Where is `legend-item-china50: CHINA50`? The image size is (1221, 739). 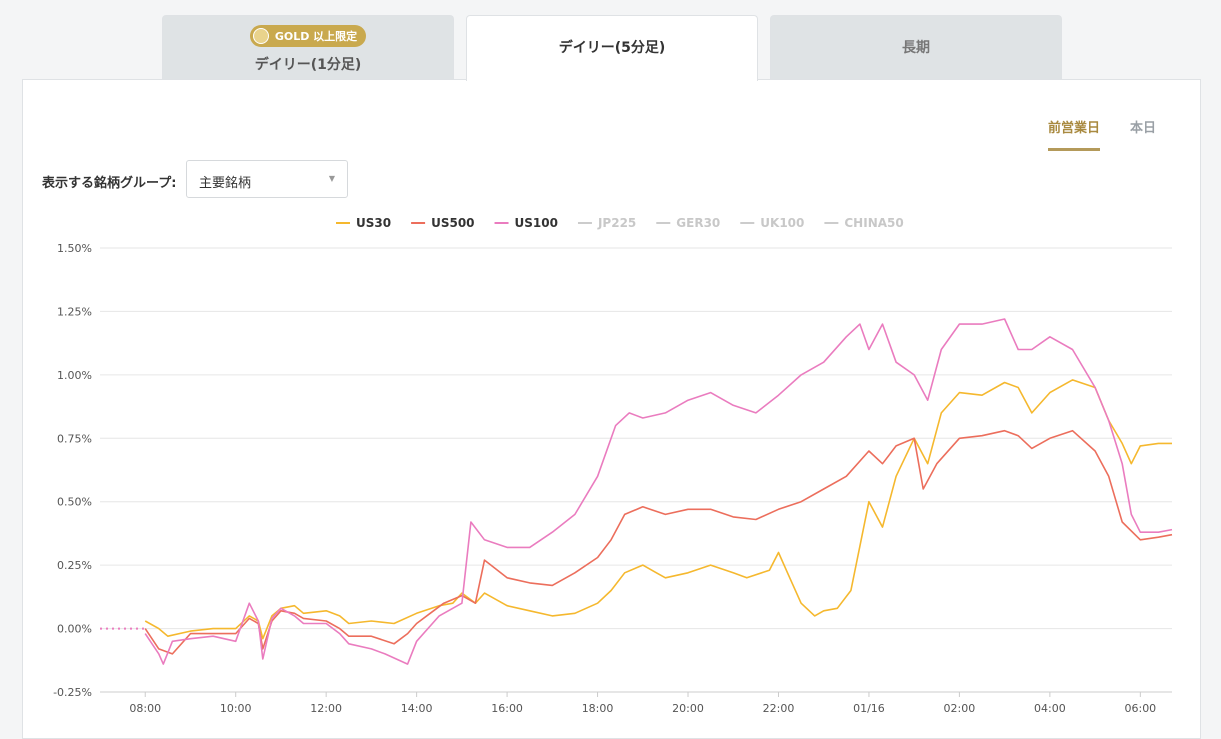 legend-item-china50: CHINA50 is located at coordinates (864, 223).